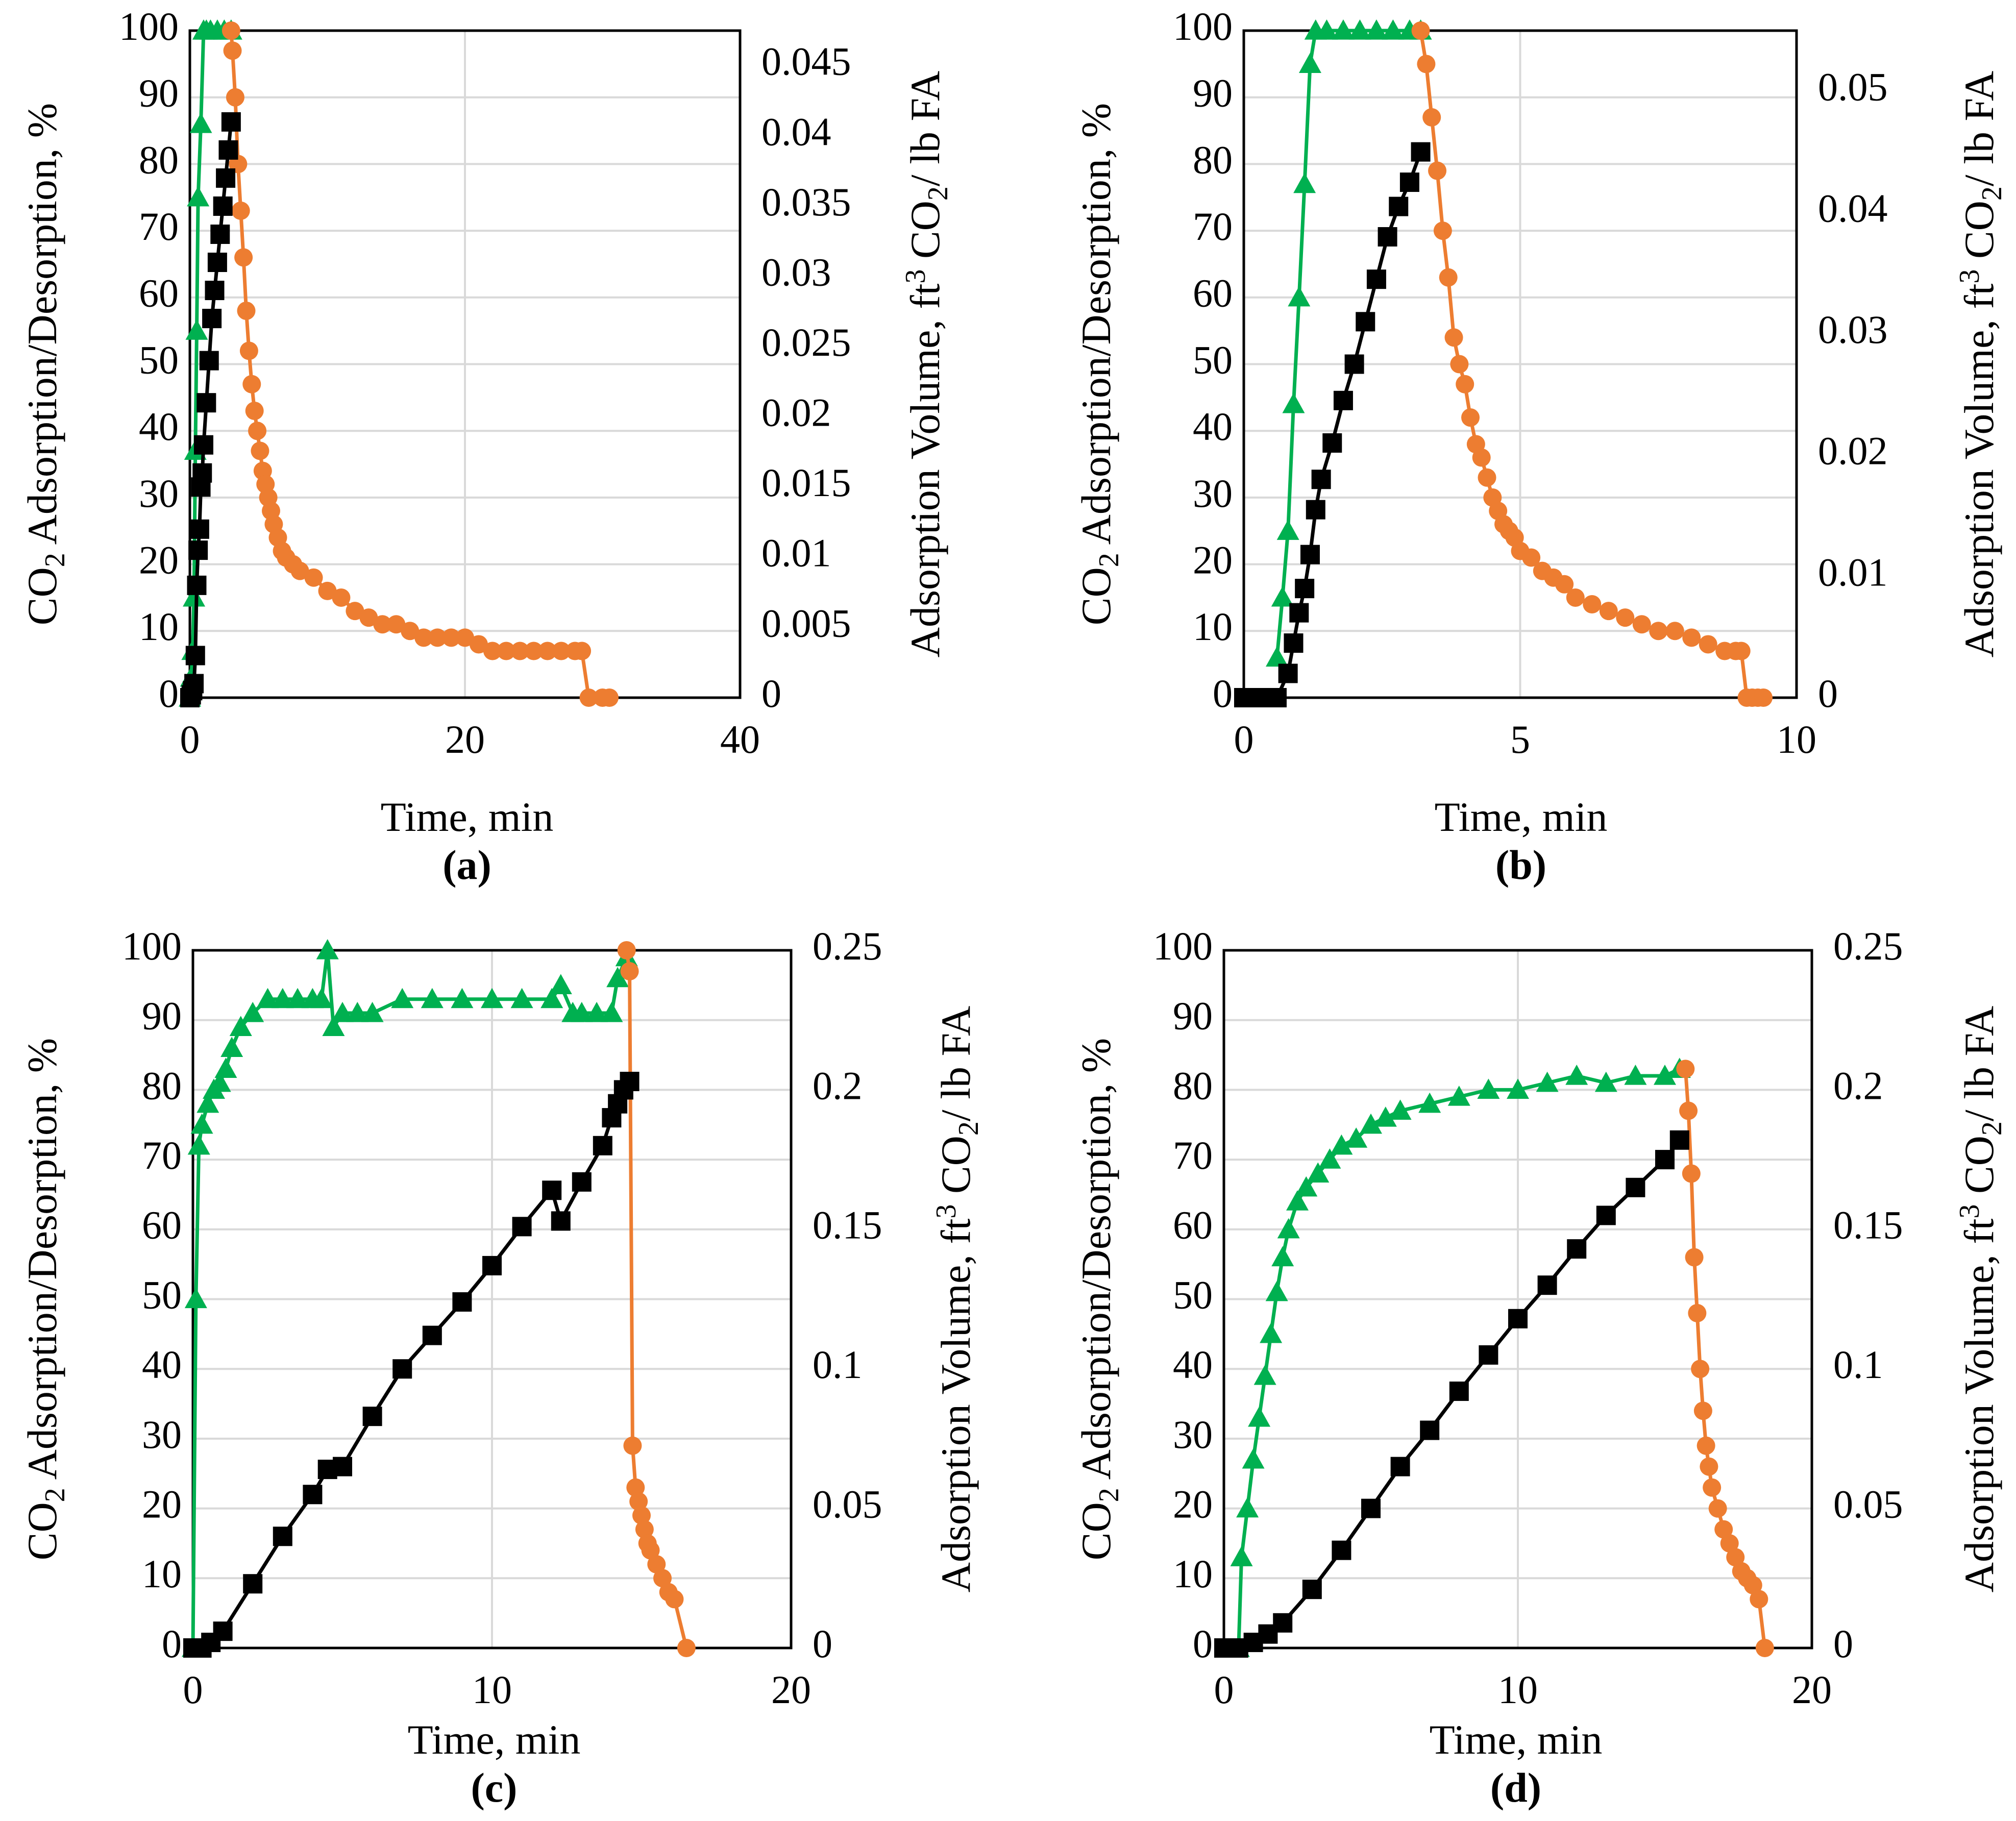  I want to click on y2-tick-label: 0.15, so click(1868, 1225).